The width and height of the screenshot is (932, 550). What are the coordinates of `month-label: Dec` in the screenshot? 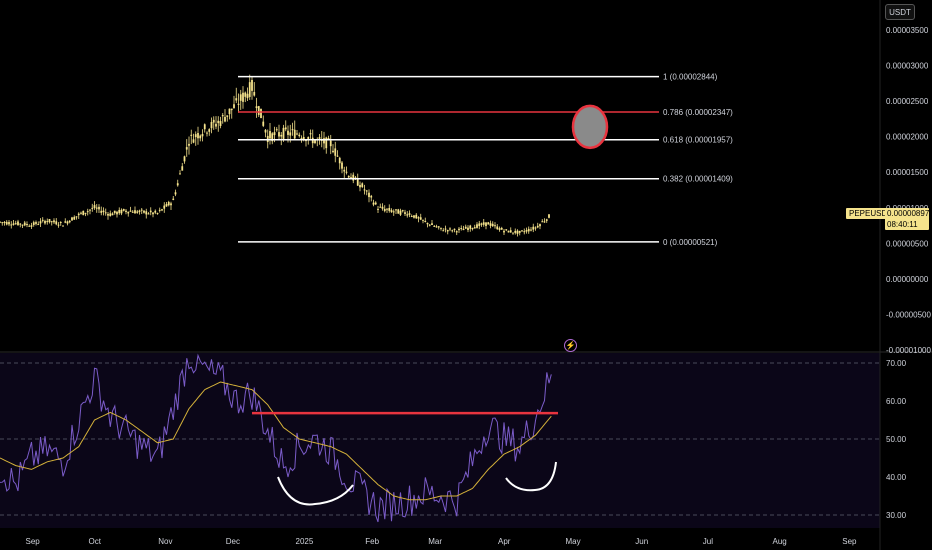 It's located at (233, 541).